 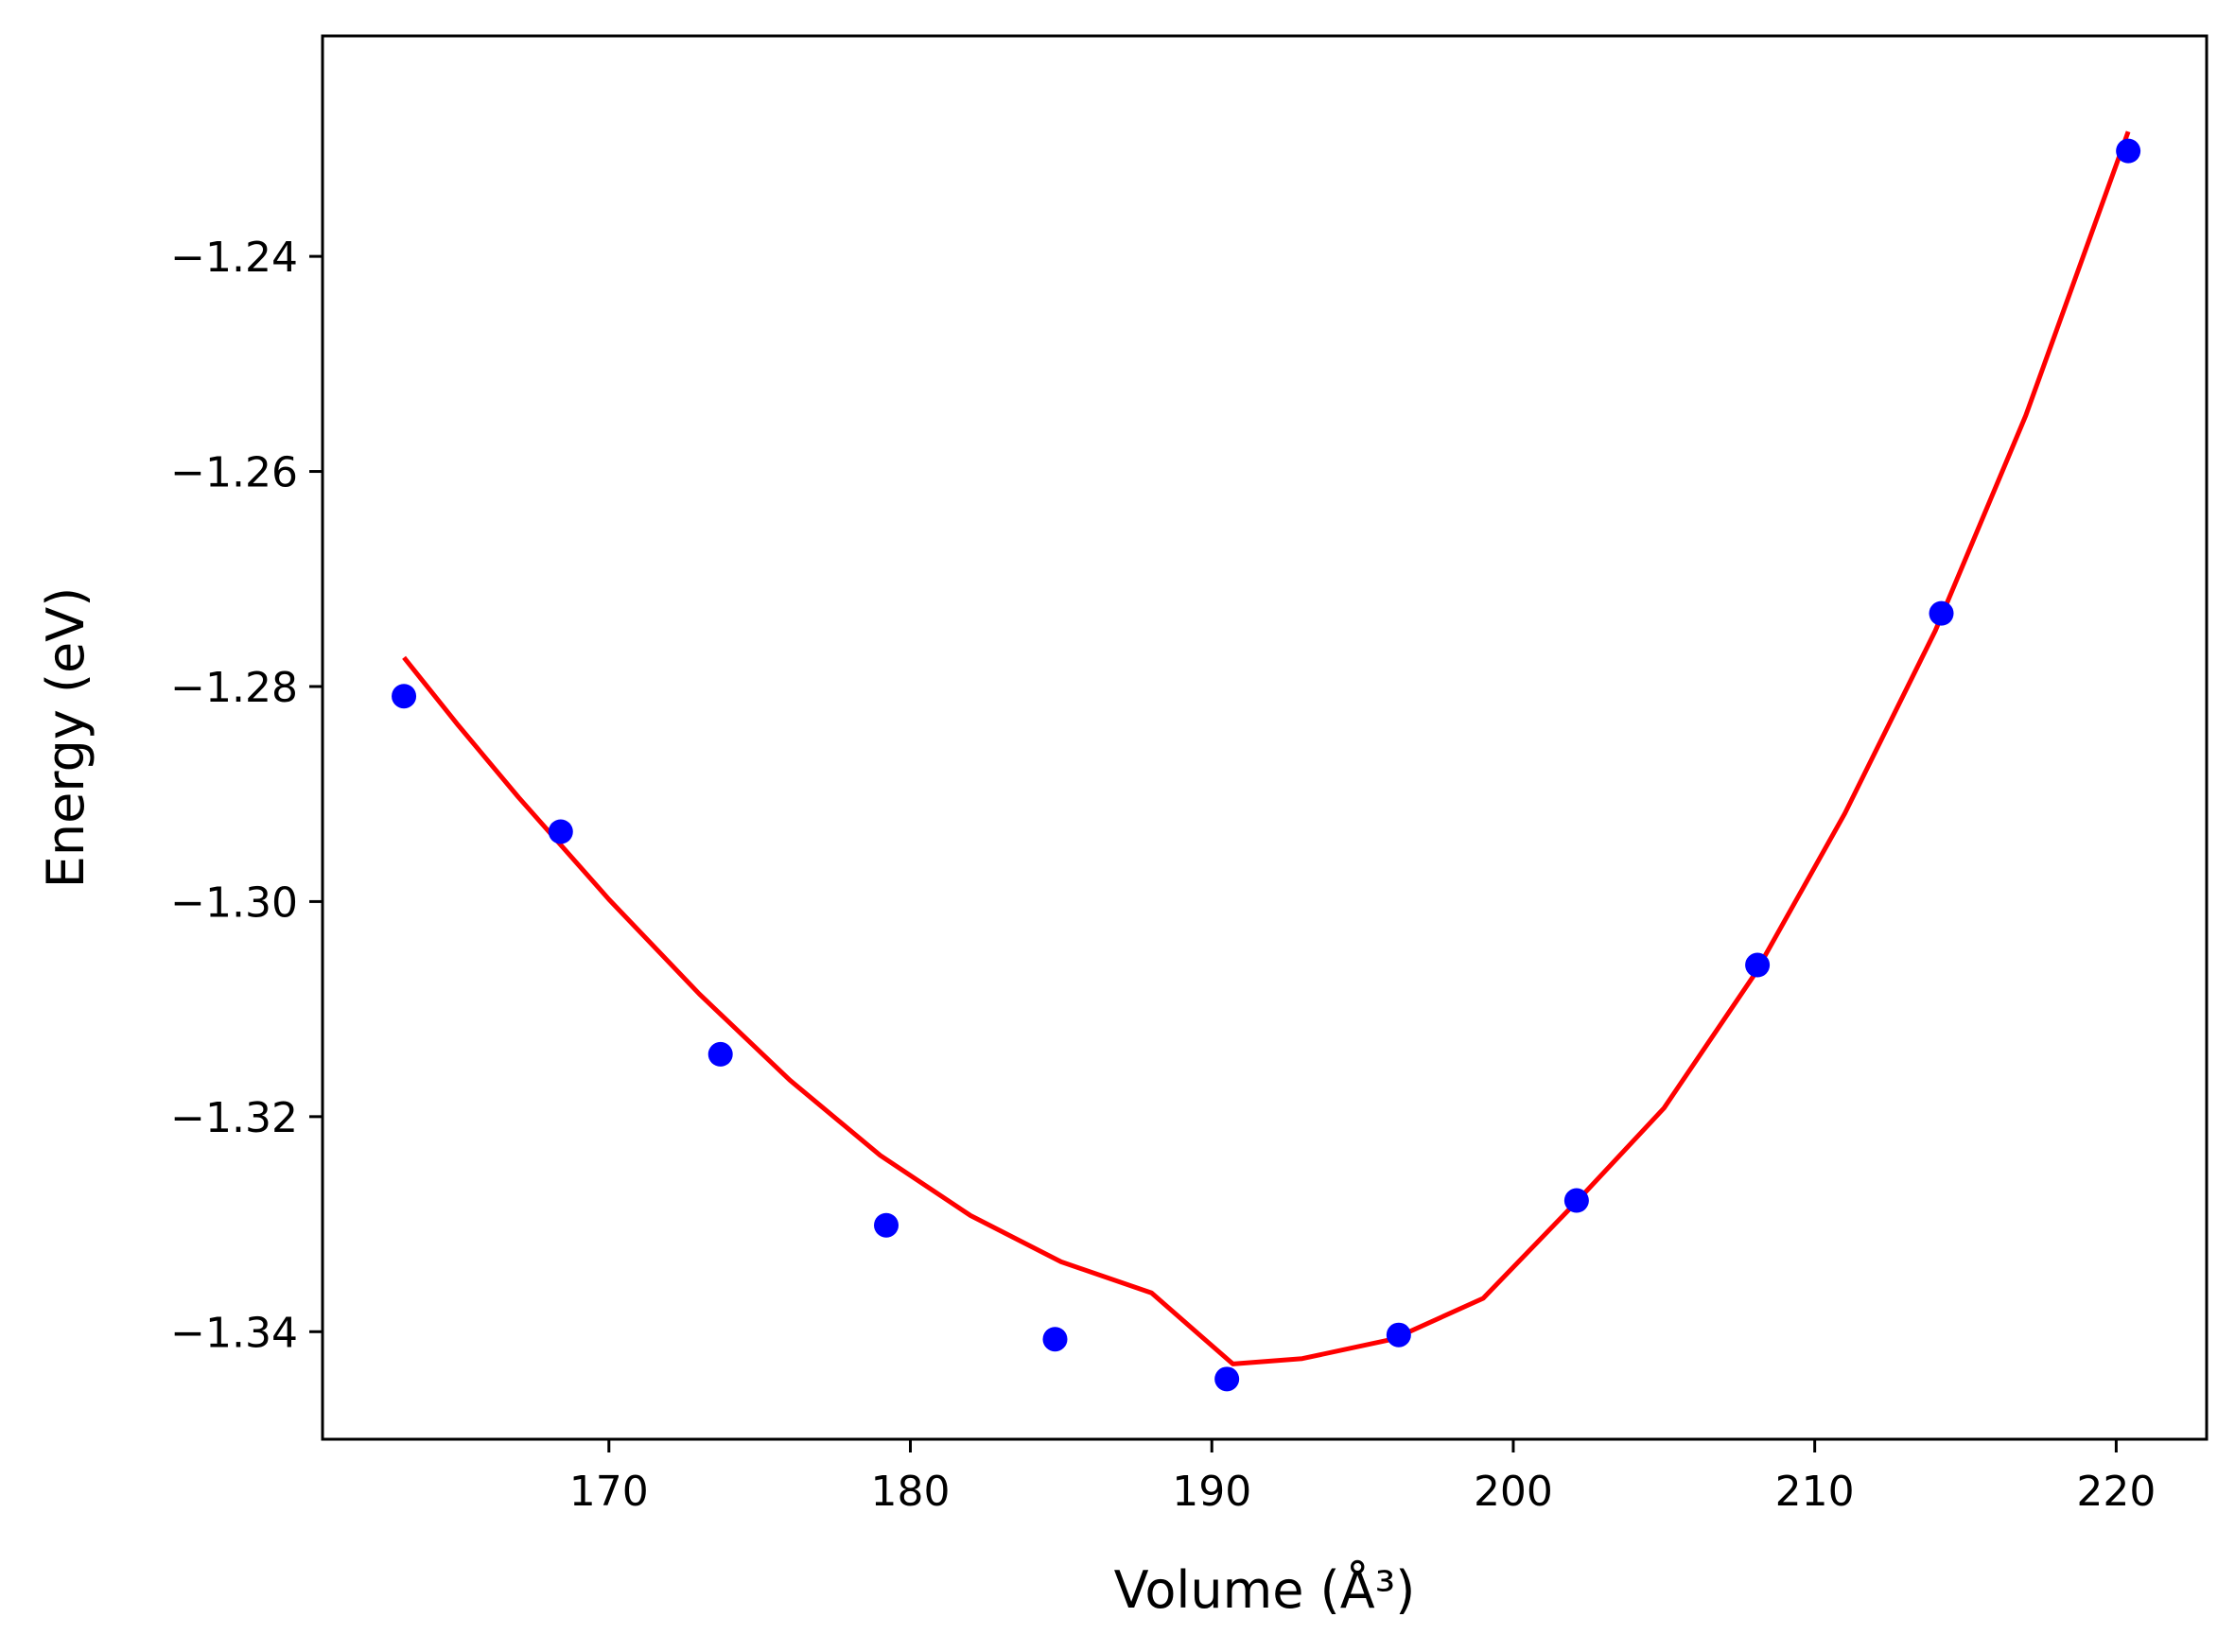 What do you see at coordinates (1211, 1492) in the screenshot?
I see `x-tick-label: 190` at bounding box center [1211, 1492].